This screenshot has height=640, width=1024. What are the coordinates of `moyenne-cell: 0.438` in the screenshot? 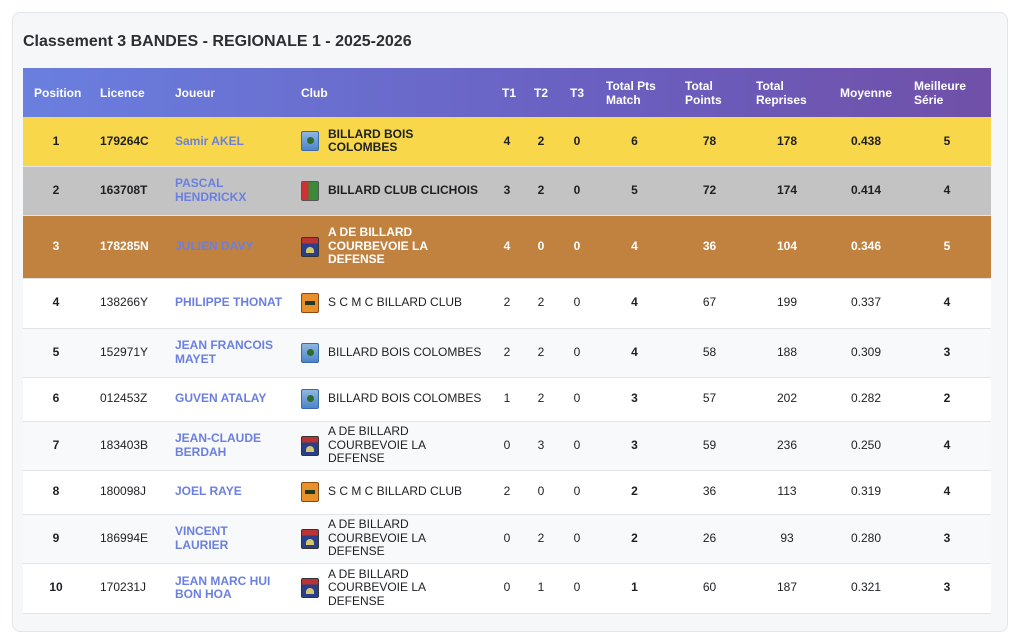 It's located at (866, 142).